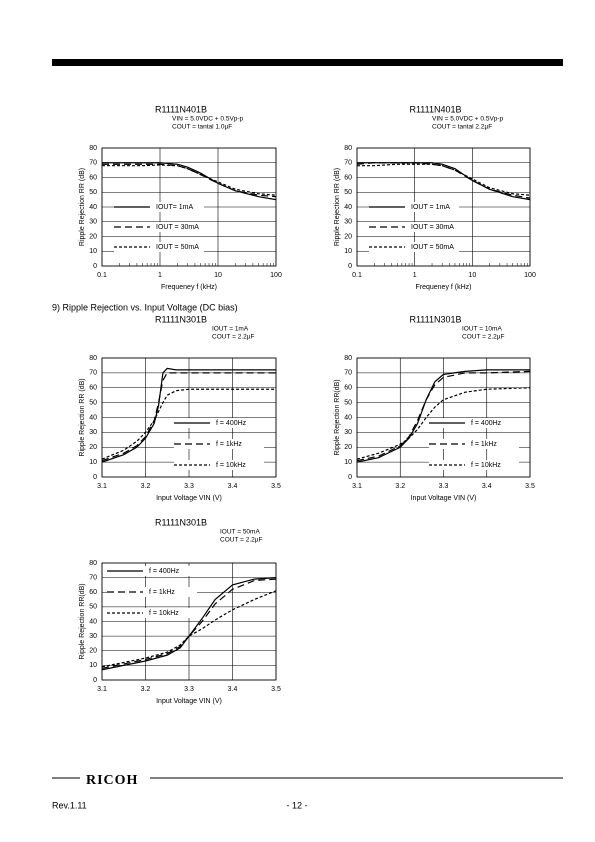 The height and width of the screenshot is (842, 595). What do you see at coordinates (177, 247) in the screenshot?
I see `legend-label: IOUT = 50mA` at bounding box center [177, 247].